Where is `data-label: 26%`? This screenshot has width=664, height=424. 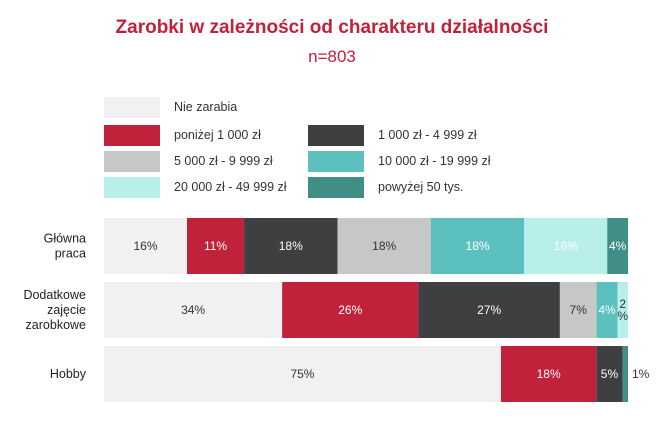 data-label: 26% is located at coordinates (350, 310).